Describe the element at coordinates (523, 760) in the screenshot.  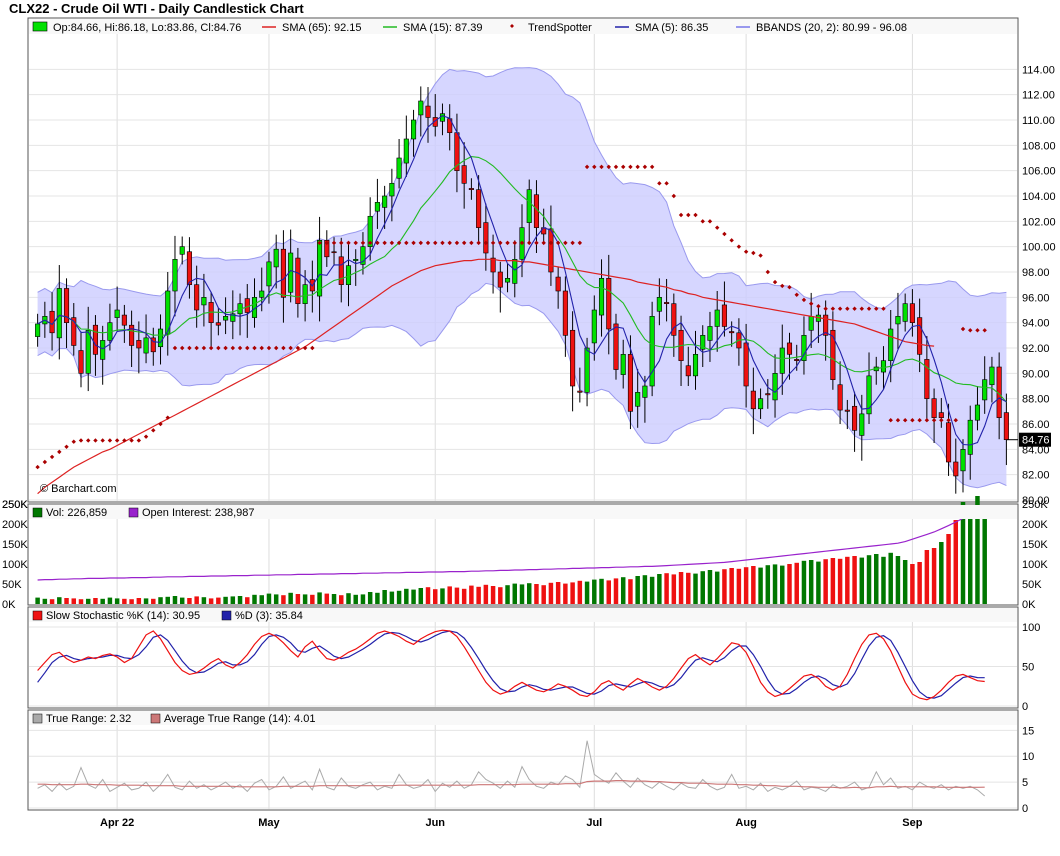
I see `panel-frame-tr` at that location.